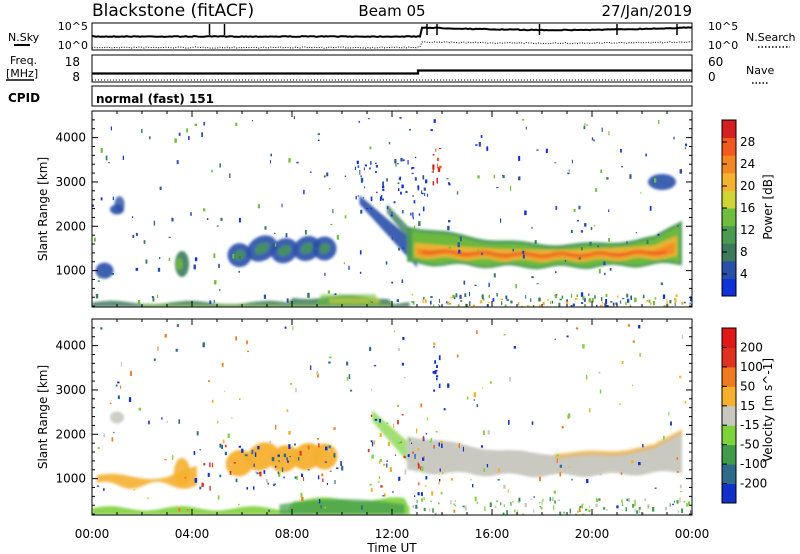 The image size is (800, 554). I want to click on velocity-blob, so click(182, 471).